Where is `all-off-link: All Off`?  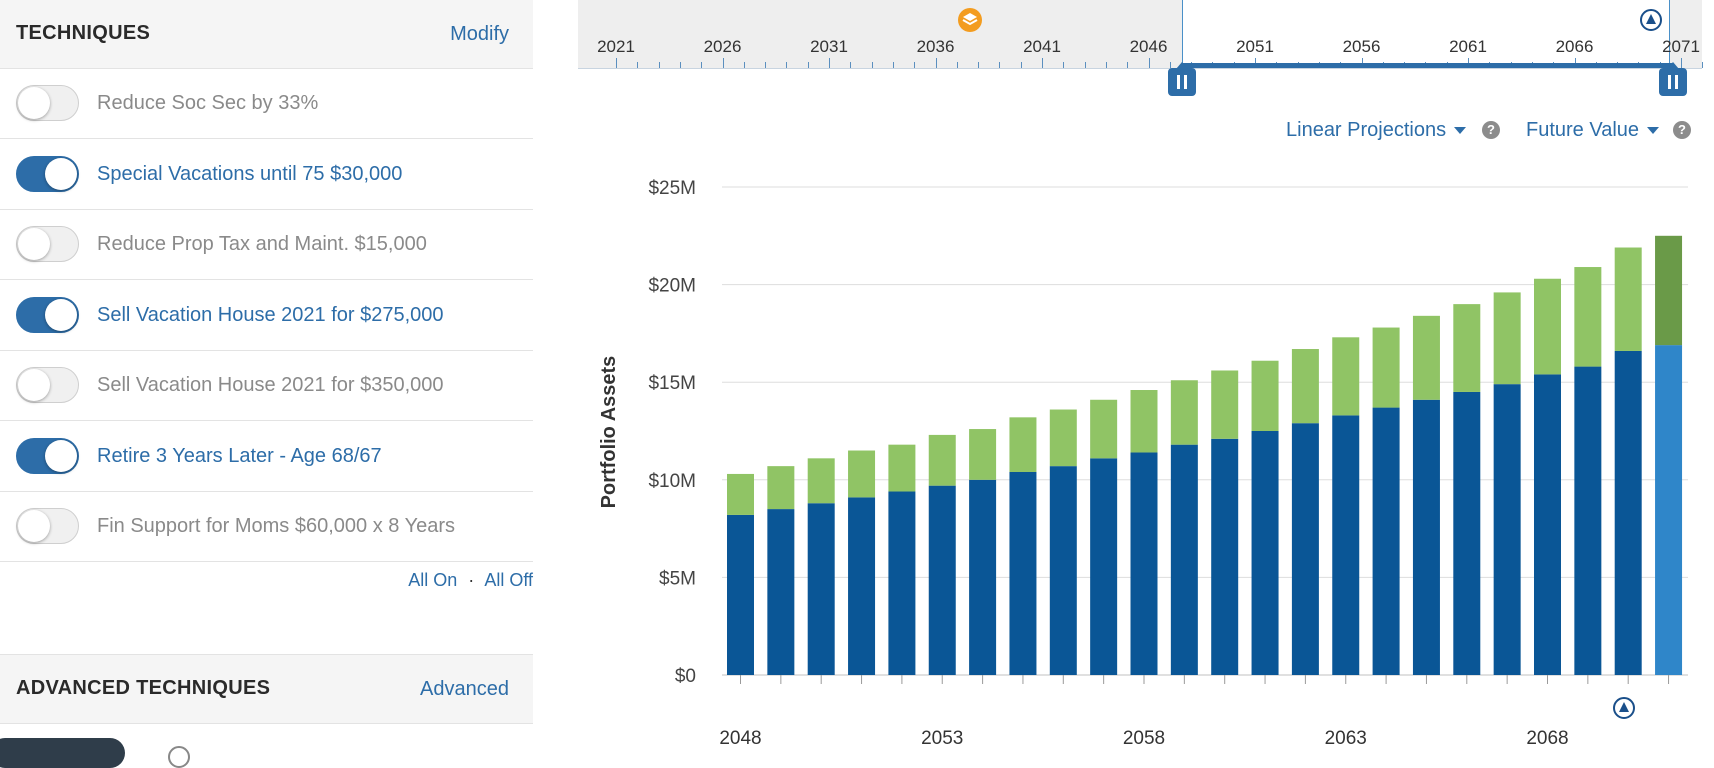
all-off-link: All Off is located at coordinates (508, 580).